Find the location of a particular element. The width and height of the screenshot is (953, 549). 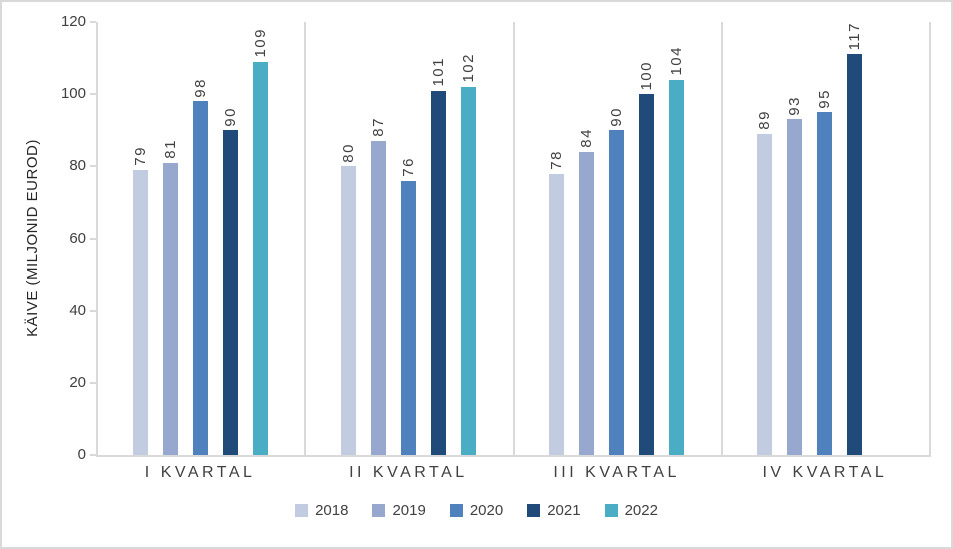

bar-value-label: 98 is located at coordinates (200, 87).